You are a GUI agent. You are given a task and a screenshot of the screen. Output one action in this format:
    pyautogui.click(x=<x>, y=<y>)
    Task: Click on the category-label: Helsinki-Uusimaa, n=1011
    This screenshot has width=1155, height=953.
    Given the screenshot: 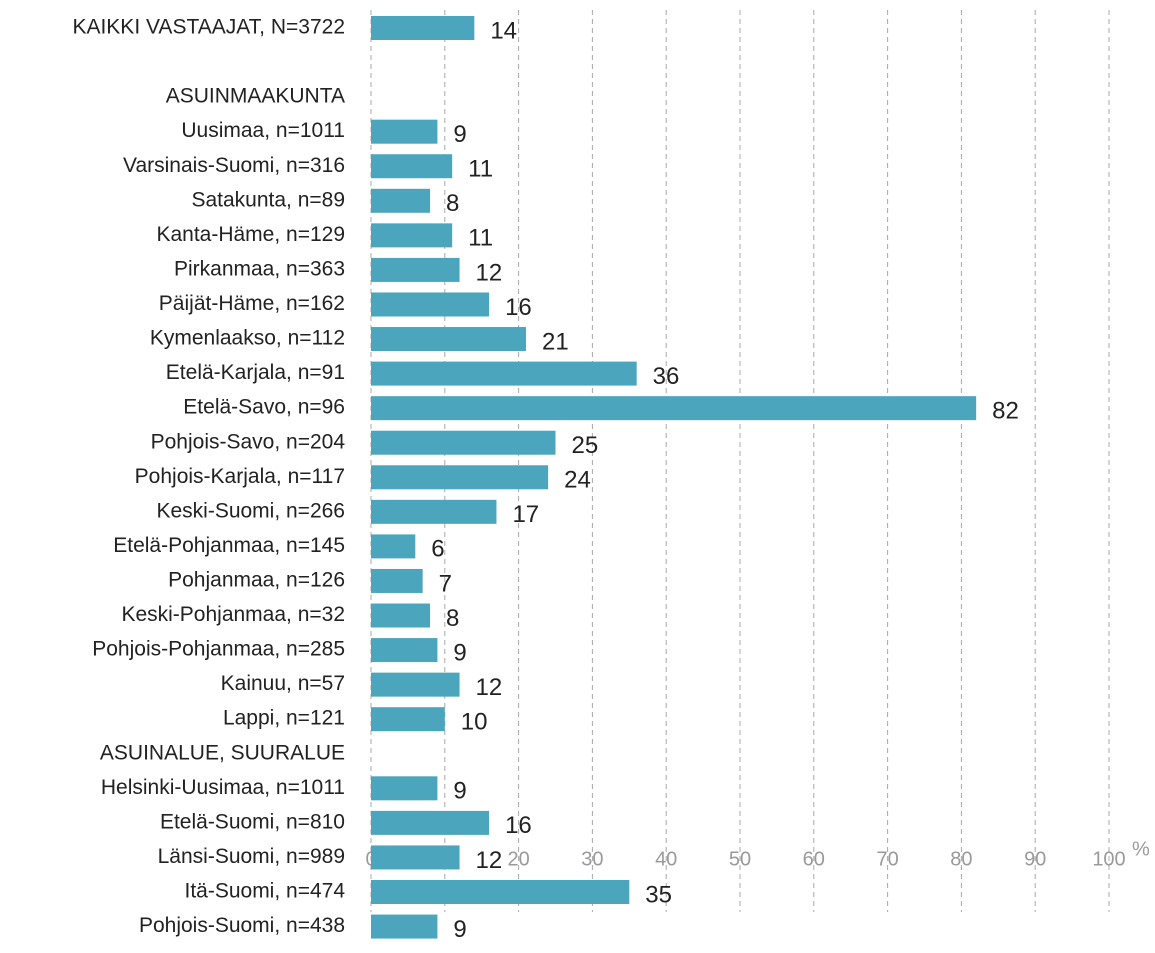 What is the action you would take?
    pyautogui.click(x=223, y=787)
    